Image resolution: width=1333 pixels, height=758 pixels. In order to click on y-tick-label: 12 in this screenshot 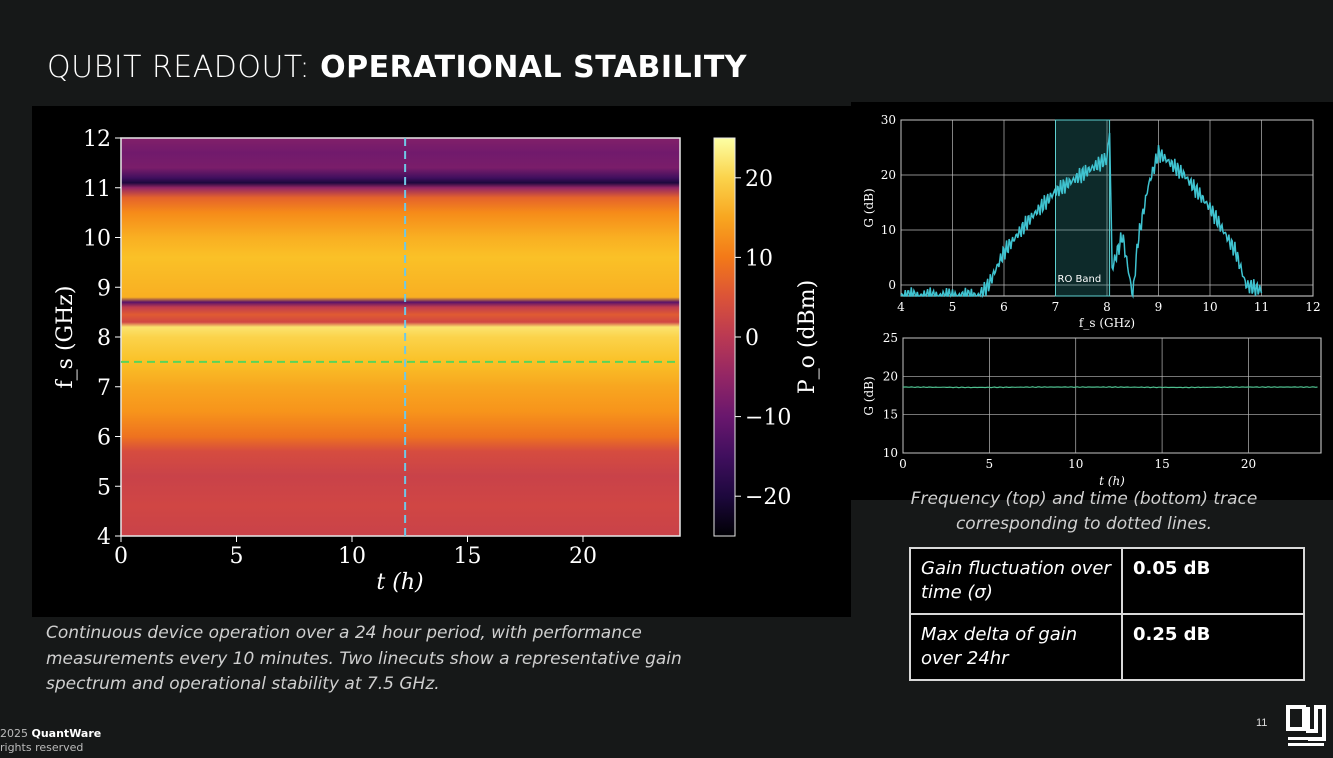, I will do `click(97, 139)`.